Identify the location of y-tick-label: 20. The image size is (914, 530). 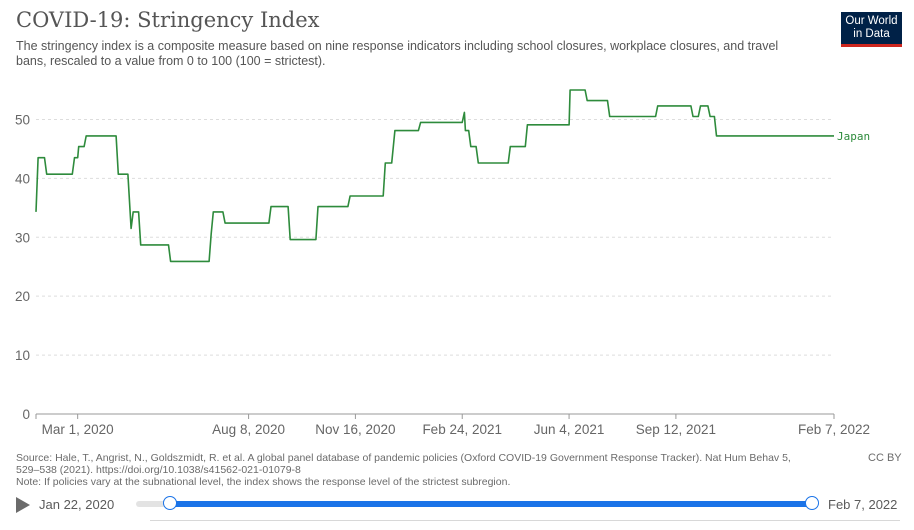
(22, 296).